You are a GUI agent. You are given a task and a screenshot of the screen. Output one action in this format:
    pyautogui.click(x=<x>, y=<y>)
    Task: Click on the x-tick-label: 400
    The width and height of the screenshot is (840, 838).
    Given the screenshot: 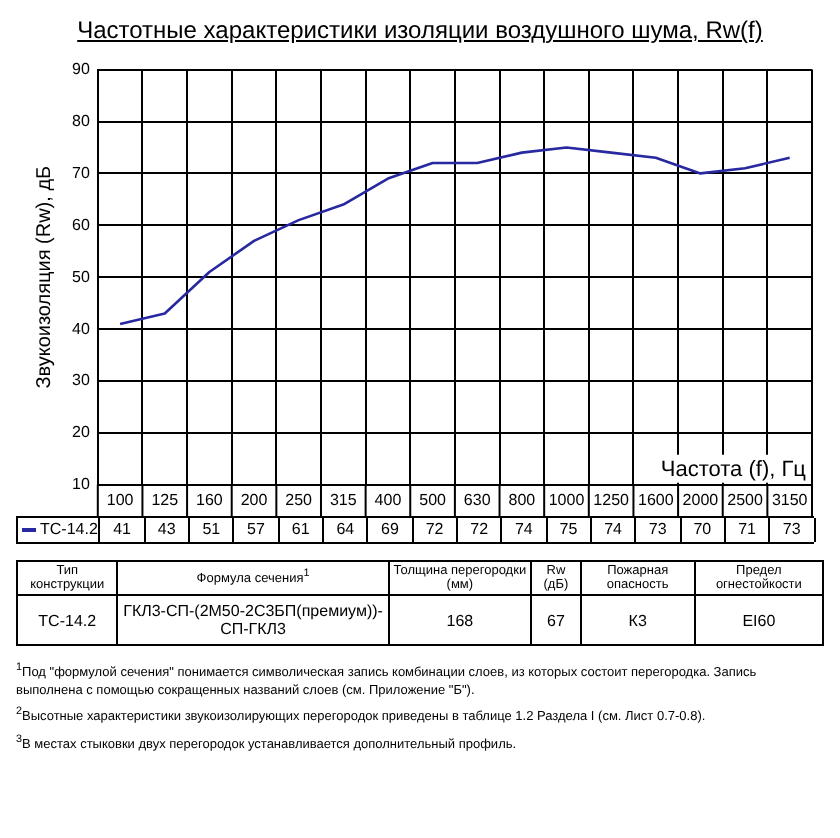 What is the action you would take?
    pyautogui.click(x=388, y=499)
    